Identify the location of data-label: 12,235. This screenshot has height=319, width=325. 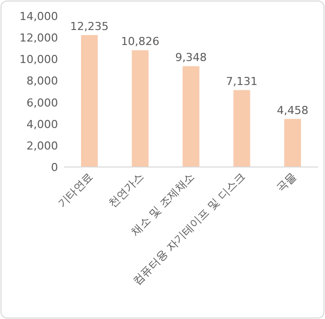
(89, 27).